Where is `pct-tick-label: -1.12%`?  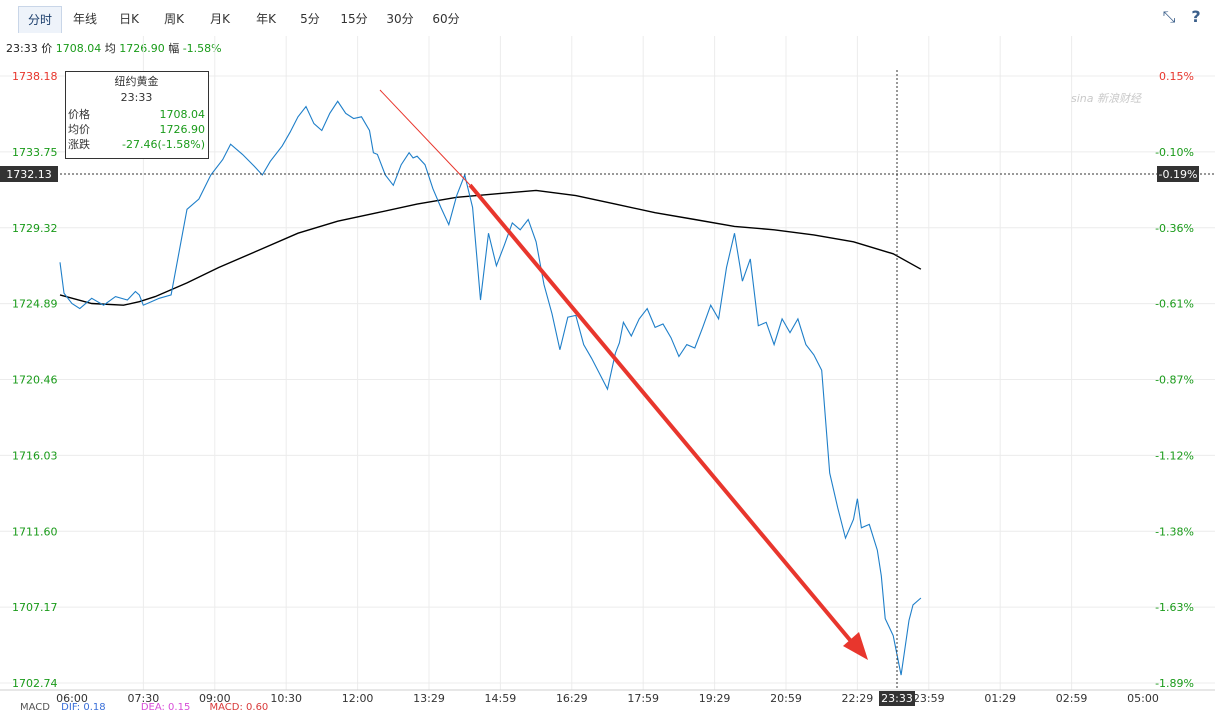 pct-tick-label: -1.12% is located at coordinates (1174, 455).